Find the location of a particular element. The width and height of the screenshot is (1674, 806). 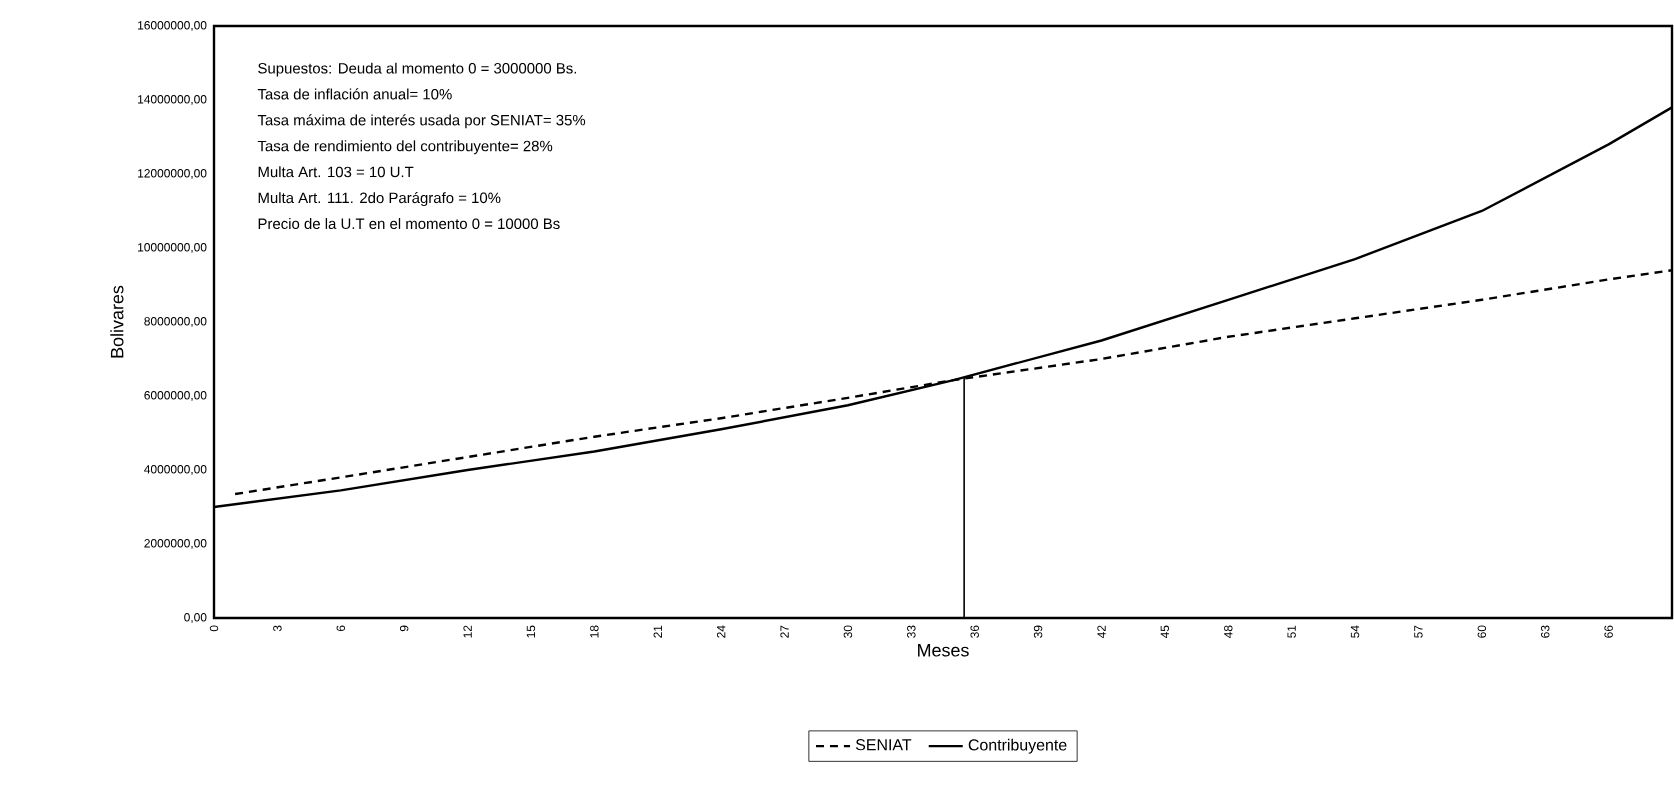

x-axis-title: Meses is located at coordinates (943, 650).